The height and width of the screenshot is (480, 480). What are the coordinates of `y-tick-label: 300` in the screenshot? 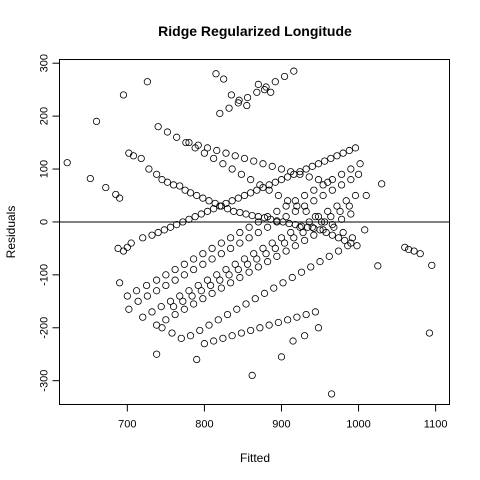 It's located at (45, 63).